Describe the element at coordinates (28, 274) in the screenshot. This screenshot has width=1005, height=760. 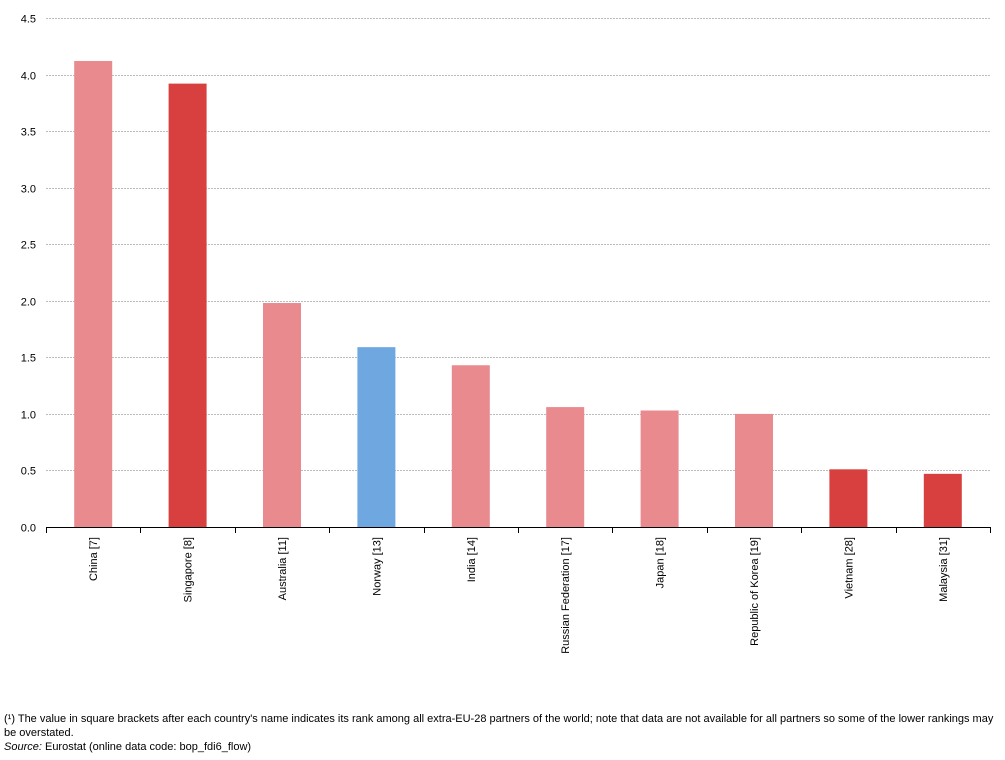
I see `y-axis: 0.0 0.5 1.0 1.5 2.0 2.5 3.0 3.5 4.0 4.5` at that location.